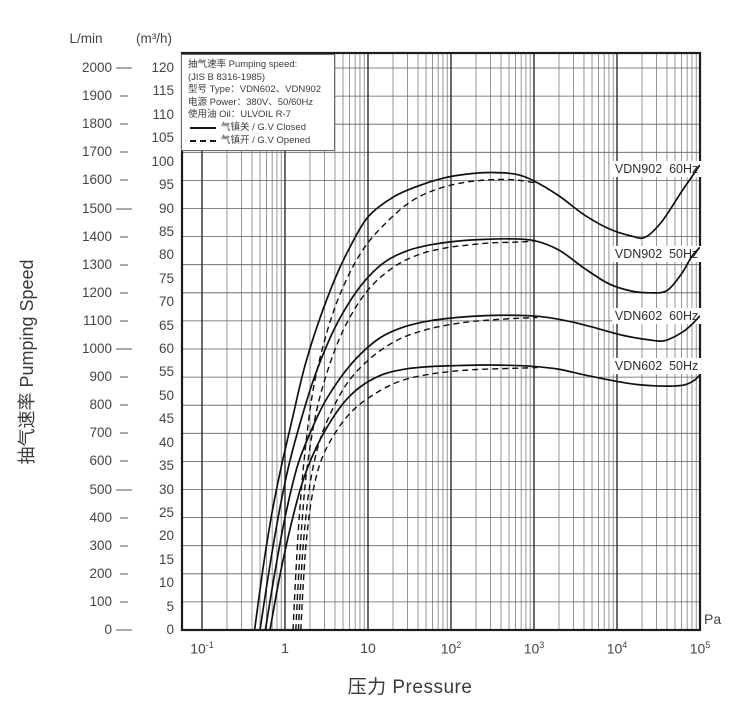  What do you see at coordinates (96, 96) in the screenshot?
I see `ytick-lmin: 1900` at bounding box center [96, 96].